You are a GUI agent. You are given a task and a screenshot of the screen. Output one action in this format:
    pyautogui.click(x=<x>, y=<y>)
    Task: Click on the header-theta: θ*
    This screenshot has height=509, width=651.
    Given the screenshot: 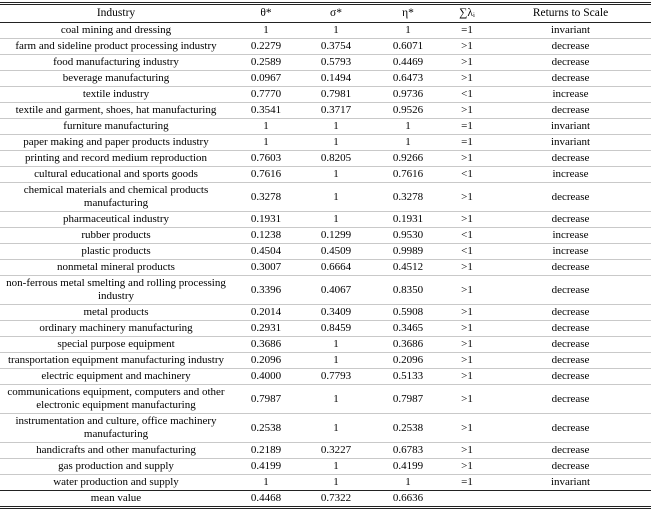 What is the action you would take?
    pyautogui.click(x=266, y=13)
    